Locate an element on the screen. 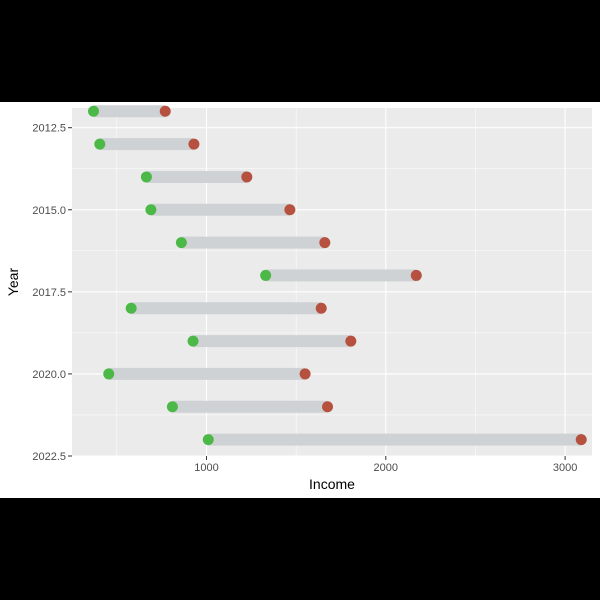 This screenshot has width=600, height=600. x-tick-label: 2000 is located at coordinates (386, 468).